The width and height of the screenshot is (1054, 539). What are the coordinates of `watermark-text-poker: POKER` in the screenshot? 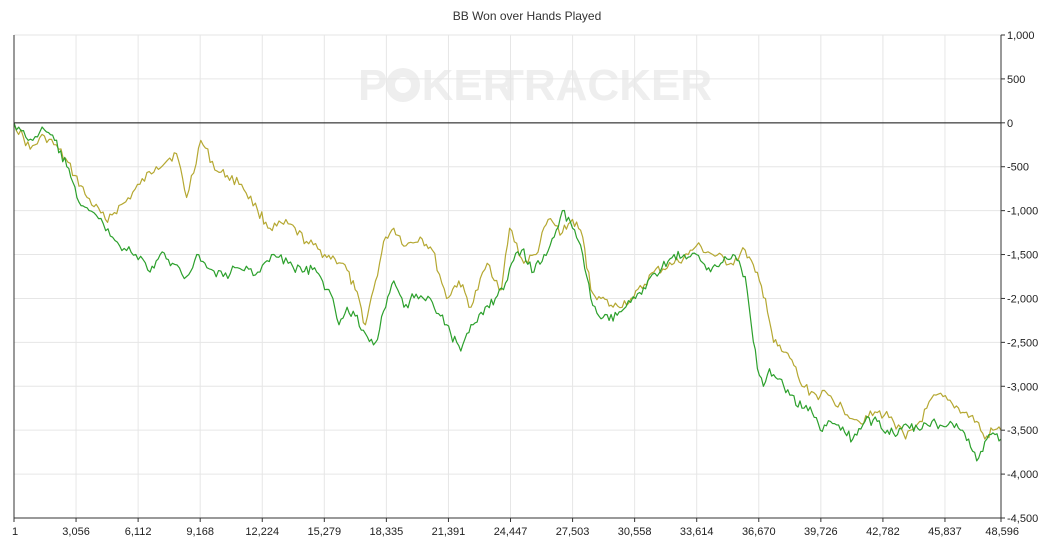 It's located at (436, 85).